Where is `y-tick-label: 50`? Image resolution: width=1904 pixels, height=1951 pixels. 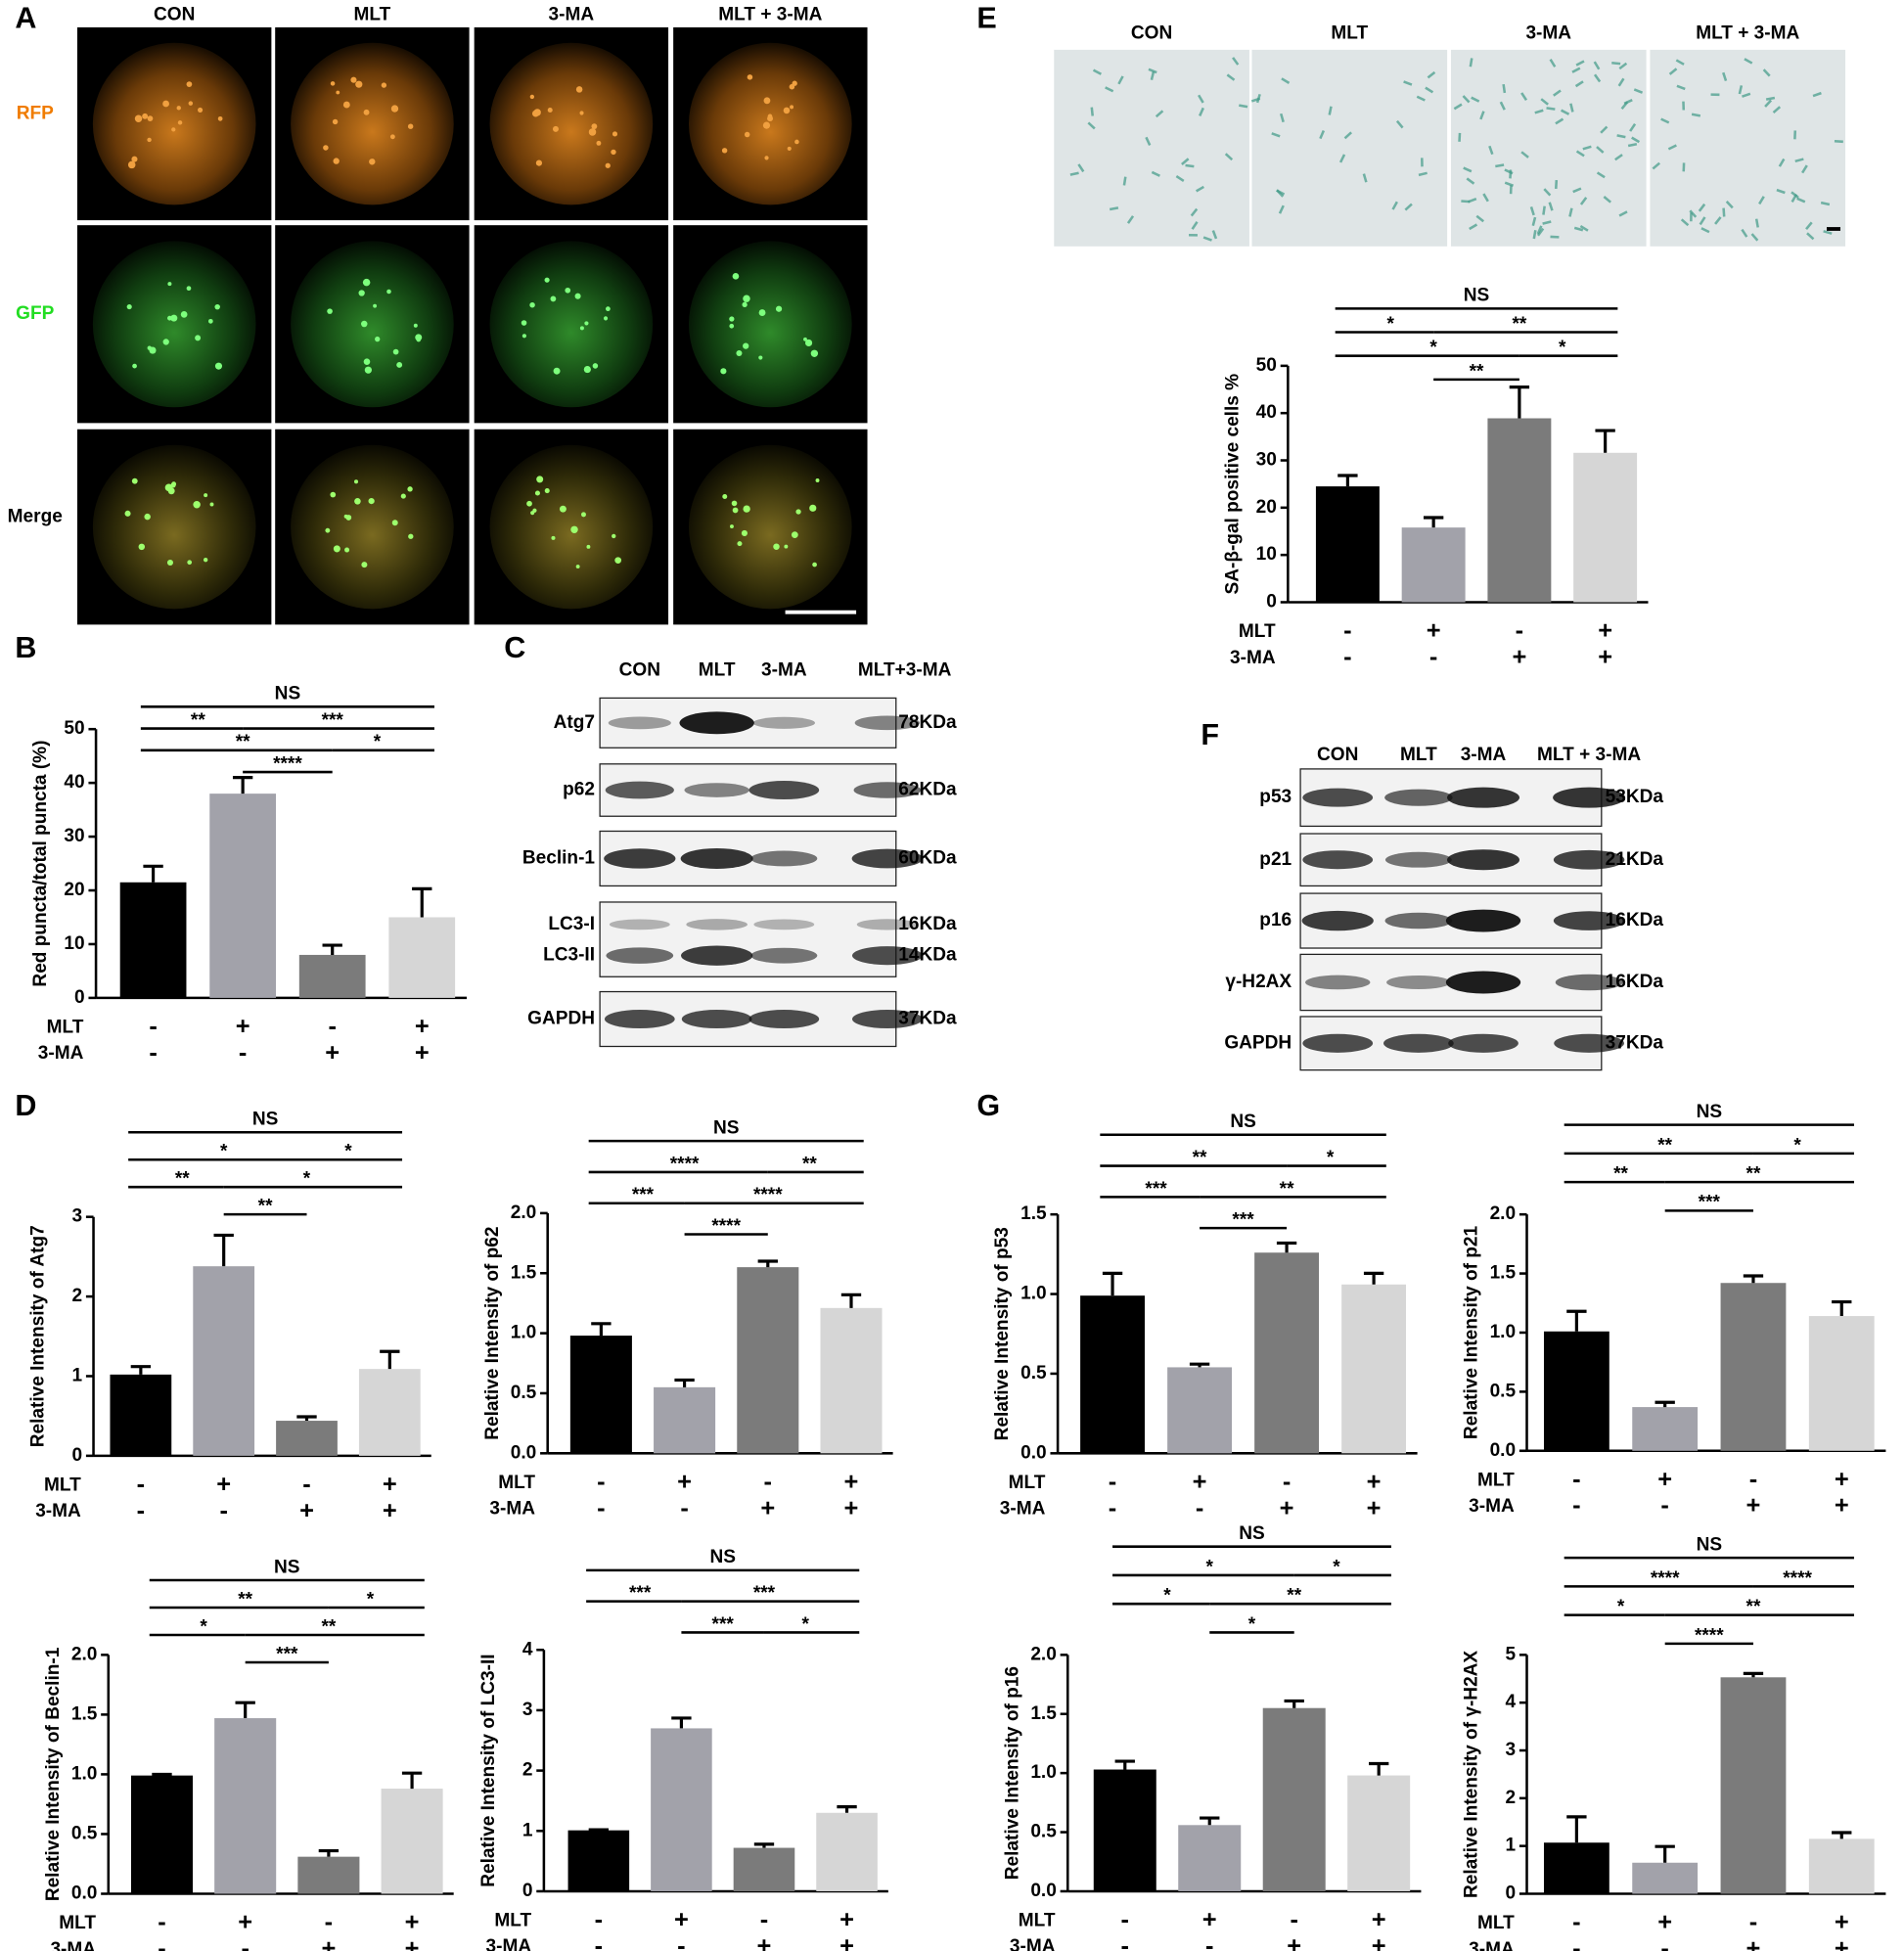
y-tick-label: 50 is located at coordinates (74, 729).